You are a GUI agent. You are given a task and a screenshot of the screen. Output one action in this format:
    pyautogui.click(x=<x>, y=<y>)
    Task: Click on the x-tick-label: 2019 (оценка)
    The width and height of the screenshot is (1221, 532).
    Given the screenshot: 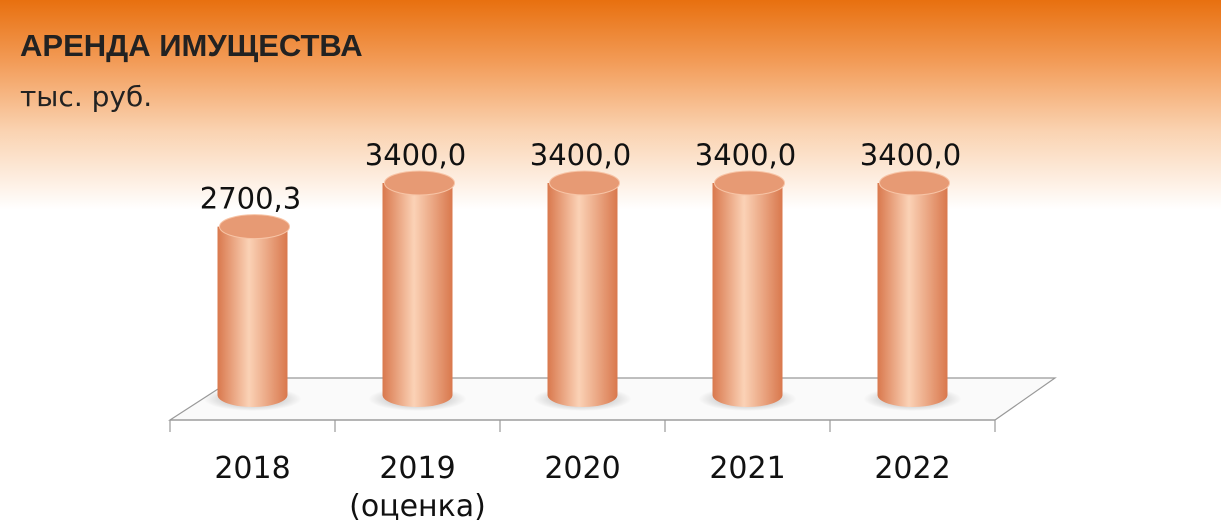 What is the action you would take?
    pyautogui.click(x=417, y=487)
    